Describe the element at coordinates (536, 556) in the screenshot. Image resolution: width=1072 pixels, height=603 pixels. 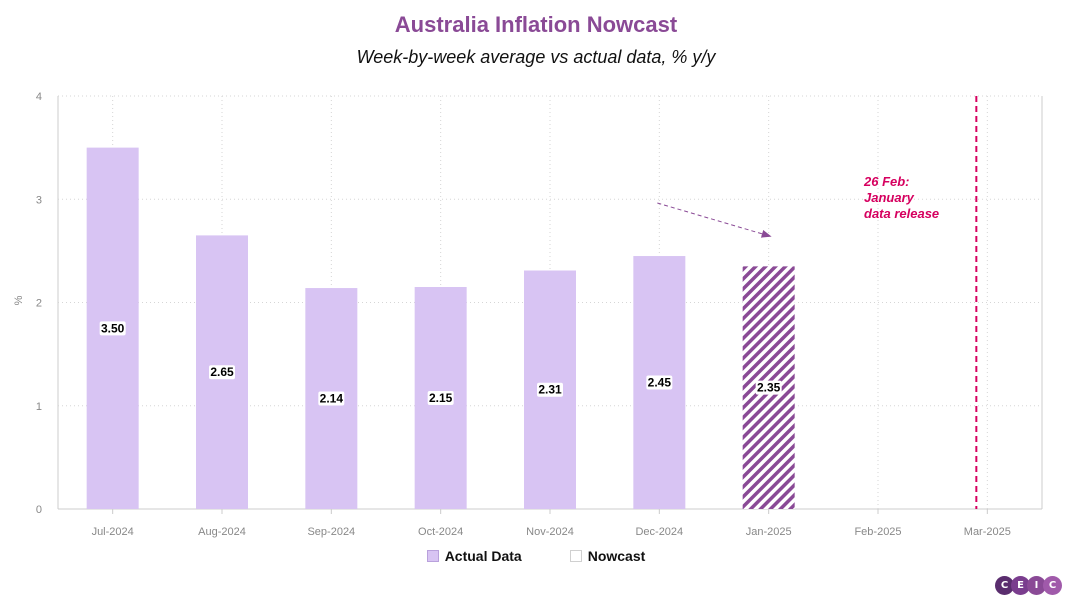
I see `legend: Actual Data Nowcast` at that location.